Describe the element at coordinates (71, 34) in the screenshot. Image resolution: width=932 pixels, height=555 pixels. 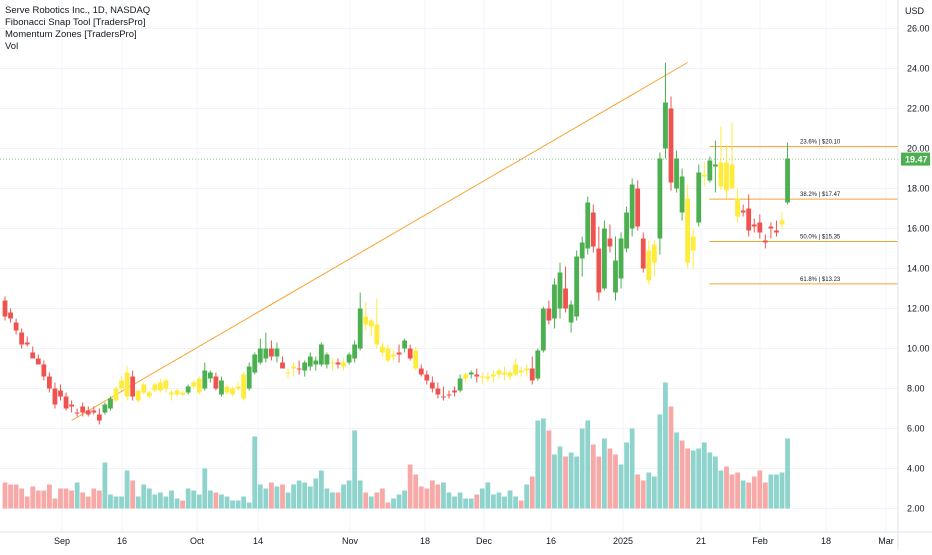
I see `indicator-momentum: Momentum Zones [TradersPro]` at that location.